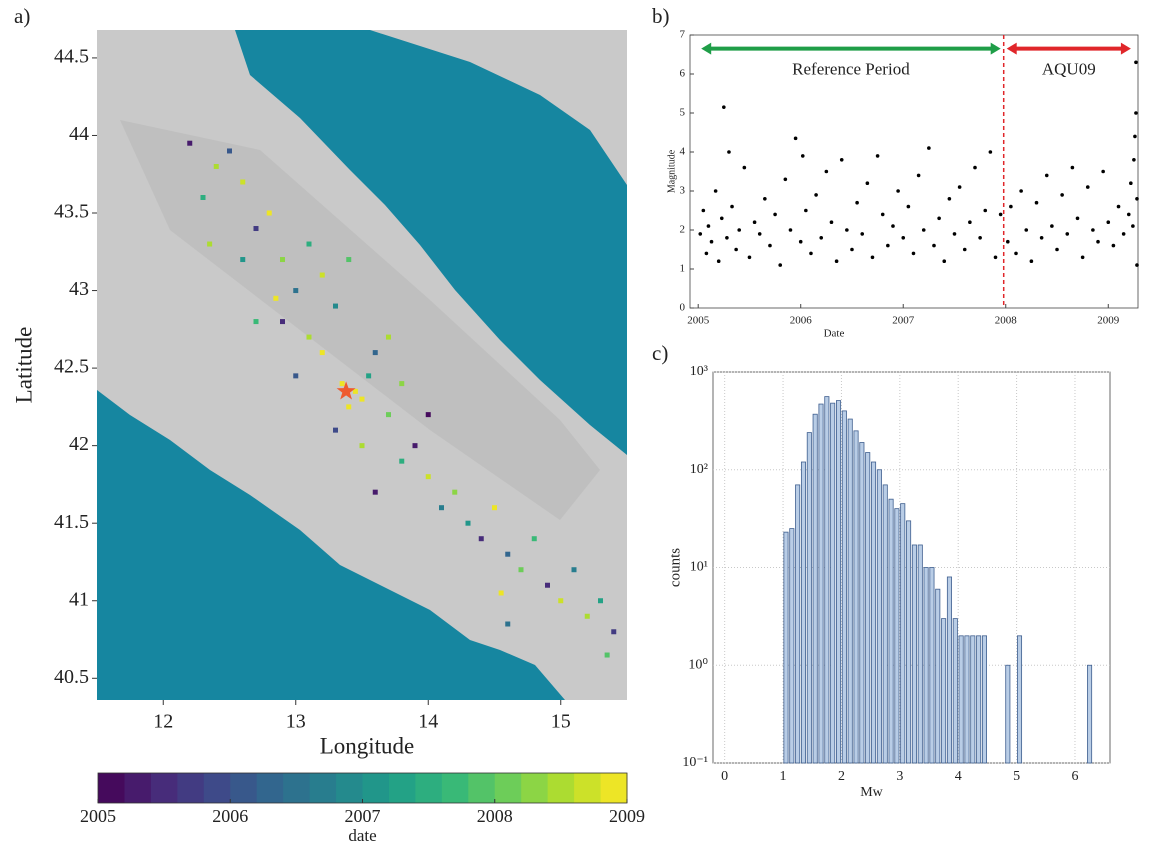  I want to click on y-tick-label: 43.5, so click(71, 212).